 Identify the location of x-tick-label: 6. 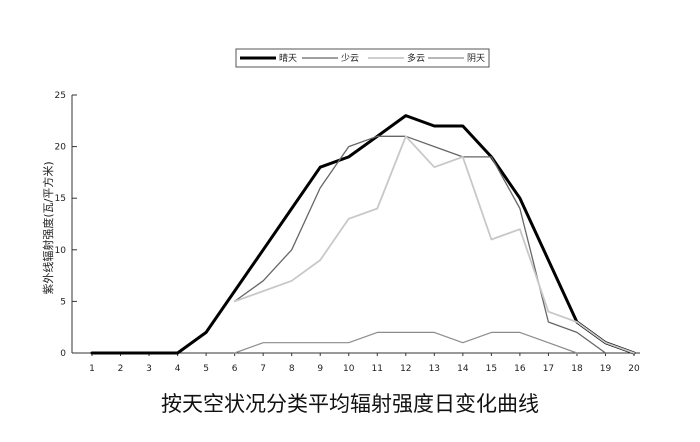
(235, 369).